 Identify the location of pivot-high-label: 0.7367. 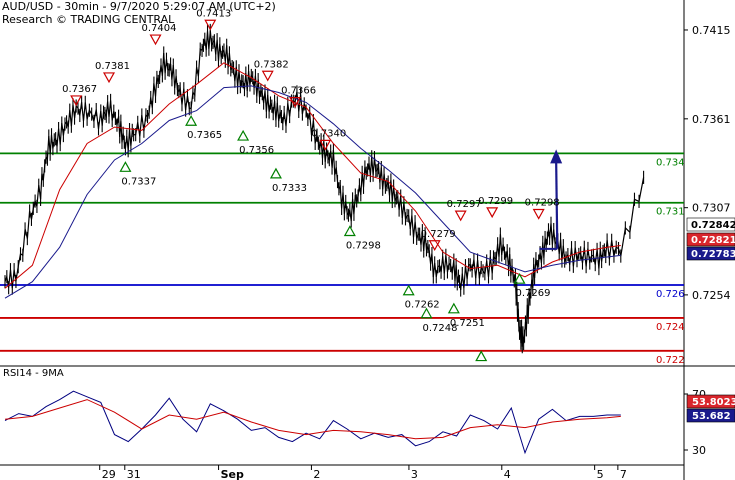
(79, 89).